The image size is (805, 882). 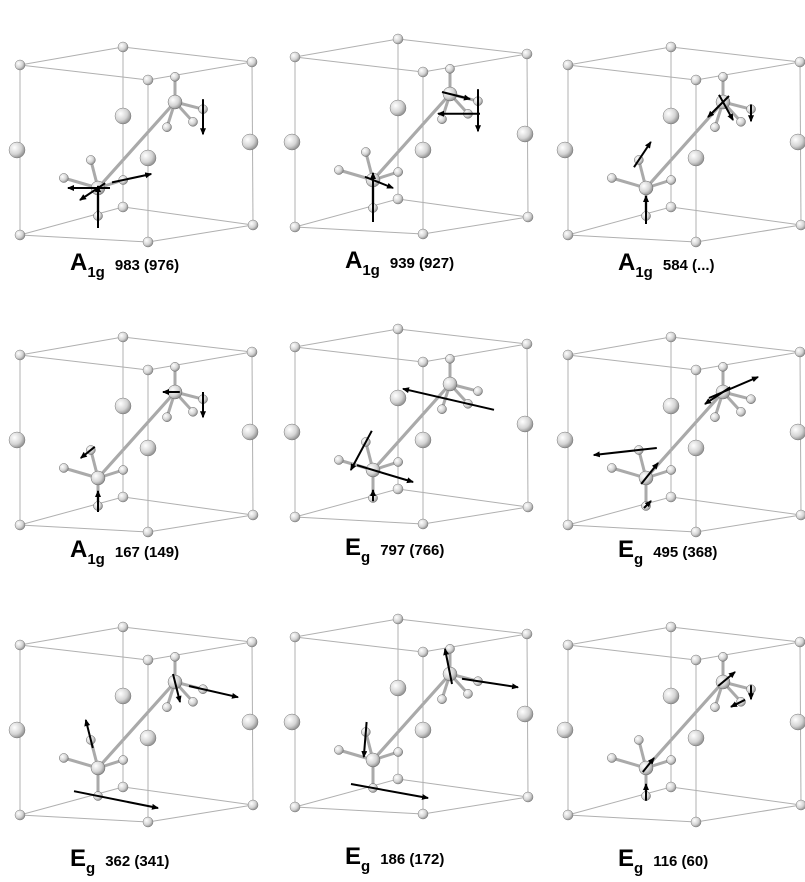 I want to click on mode-label: Eg 362 (341), so click(x=119, y=861).